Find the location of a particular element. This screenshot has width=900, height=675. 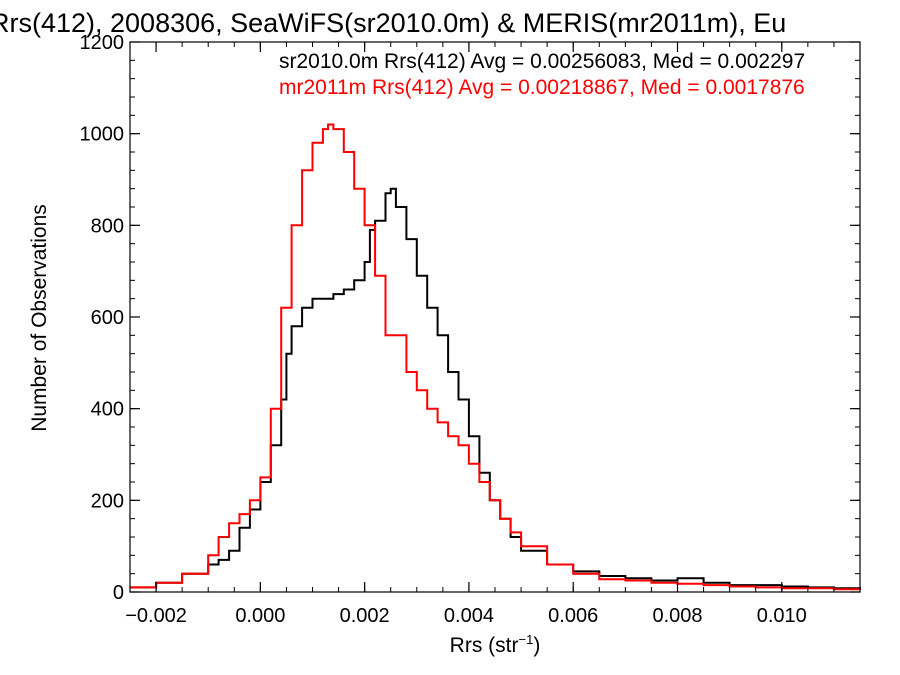

x-tick-label: 0.008 is located at coordinates (677, 616).